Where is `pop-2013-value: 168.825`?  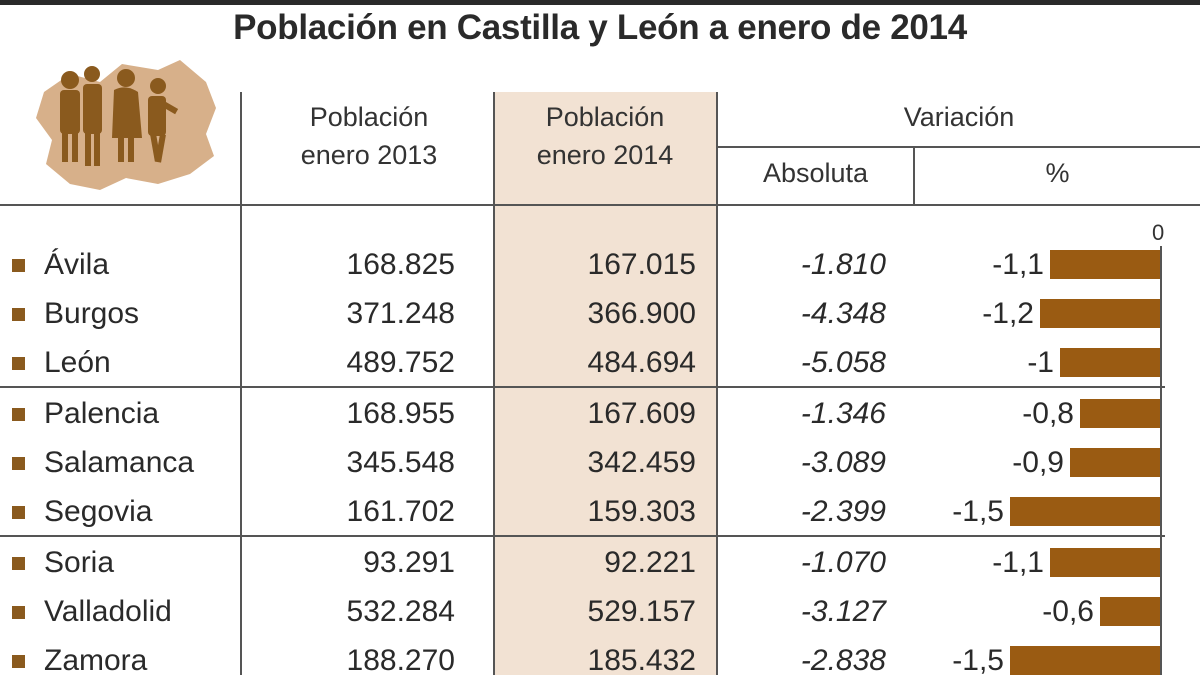 pop-2013-value: 168.825 is located at coordinates (400, 264).